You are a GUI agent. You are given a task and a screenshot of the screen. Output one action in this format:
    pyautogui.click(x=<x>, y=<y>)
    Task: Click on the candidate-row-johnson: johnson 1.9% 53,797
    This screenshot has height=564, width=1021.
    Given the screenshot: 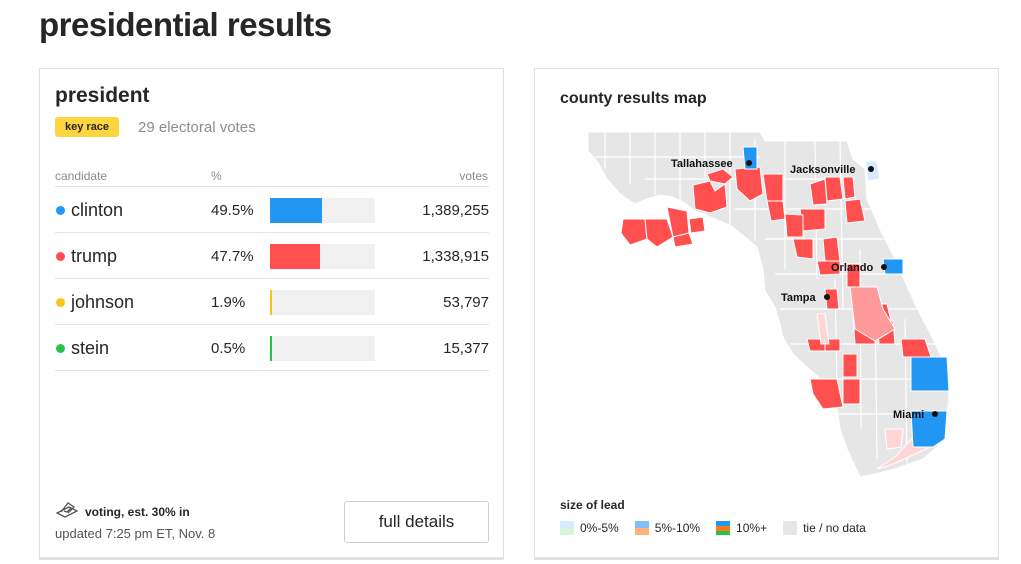 What is the action you would take?
    pyautogui.click(x=272, y=302)
    